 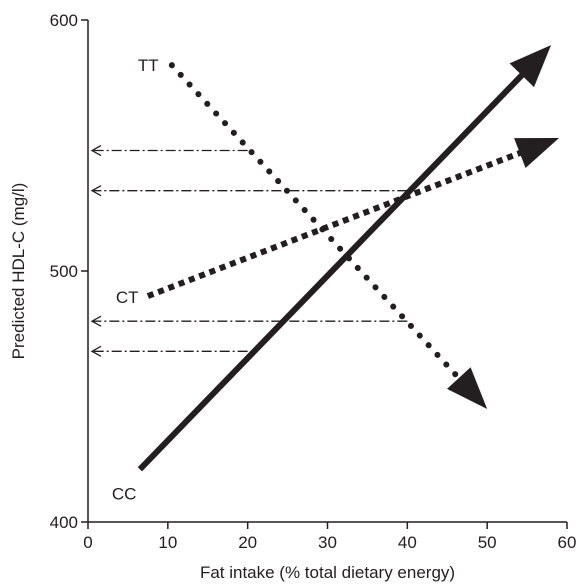 What do you see at coordinates (18, 271) in the screenshot?
I see `y-axis-title: Predicted HDL-C (mg/l)` at bounding box center [18, 271].